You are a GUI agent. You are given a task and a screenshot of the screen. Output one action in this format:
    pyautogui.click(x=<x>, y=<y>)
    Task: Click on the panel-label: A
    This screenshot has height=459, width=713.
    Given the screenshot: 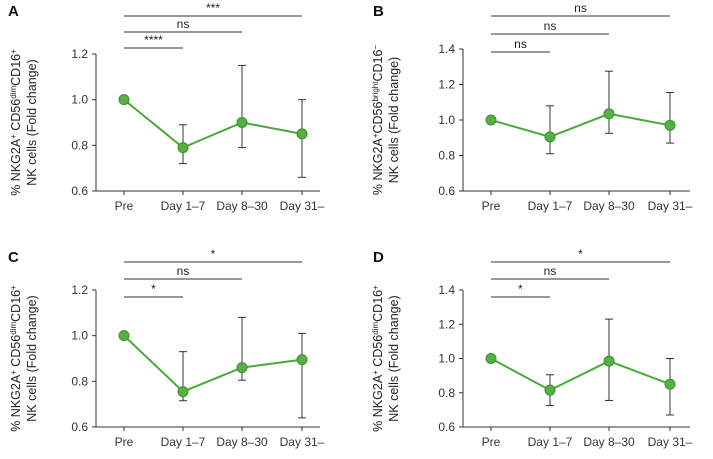 What is the action you would take?
    pyautogui.click(x=13, y=11)
    